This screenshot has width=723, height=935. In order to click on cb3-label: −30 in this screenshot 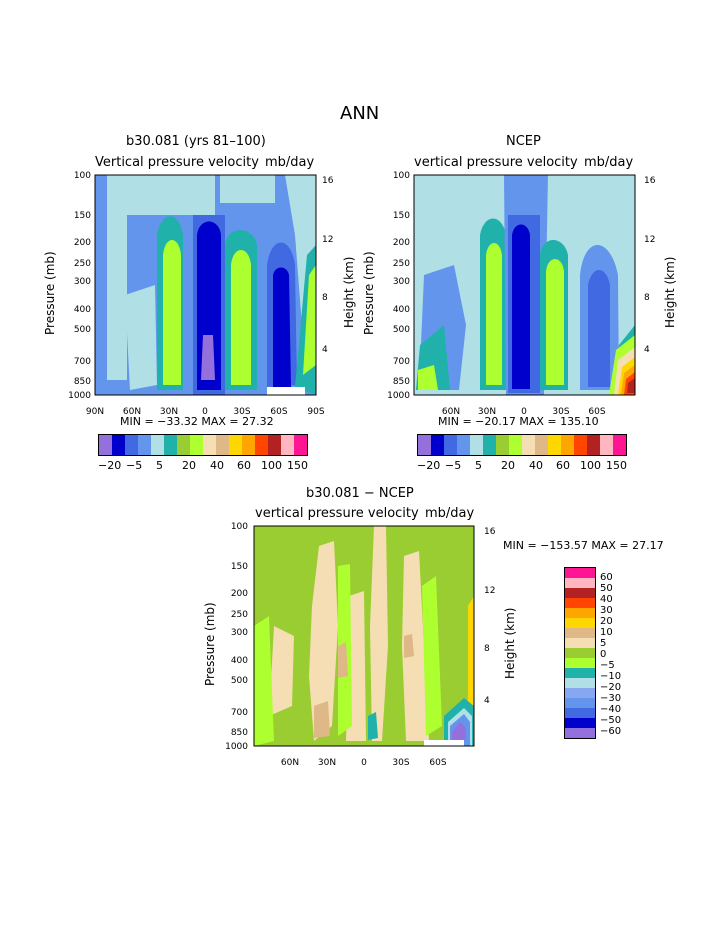, I will do `click(611, 698)`.